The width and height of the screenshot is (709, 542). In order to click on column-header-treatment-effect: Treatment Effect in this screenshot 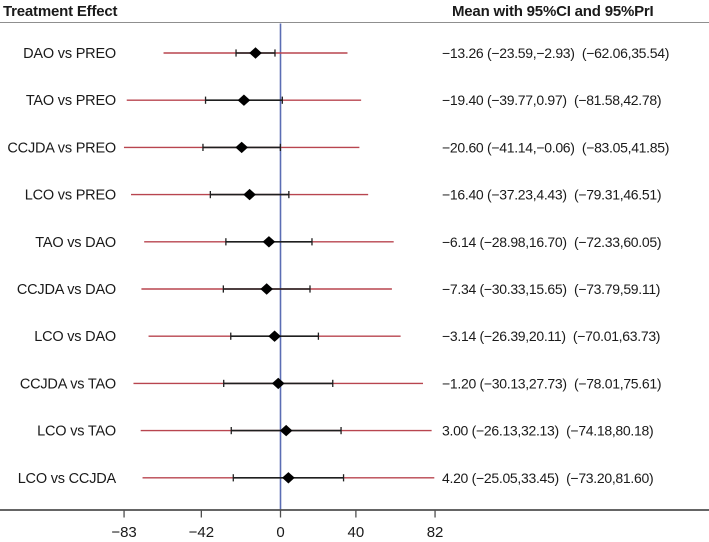, I will do `click(60, 11)`.